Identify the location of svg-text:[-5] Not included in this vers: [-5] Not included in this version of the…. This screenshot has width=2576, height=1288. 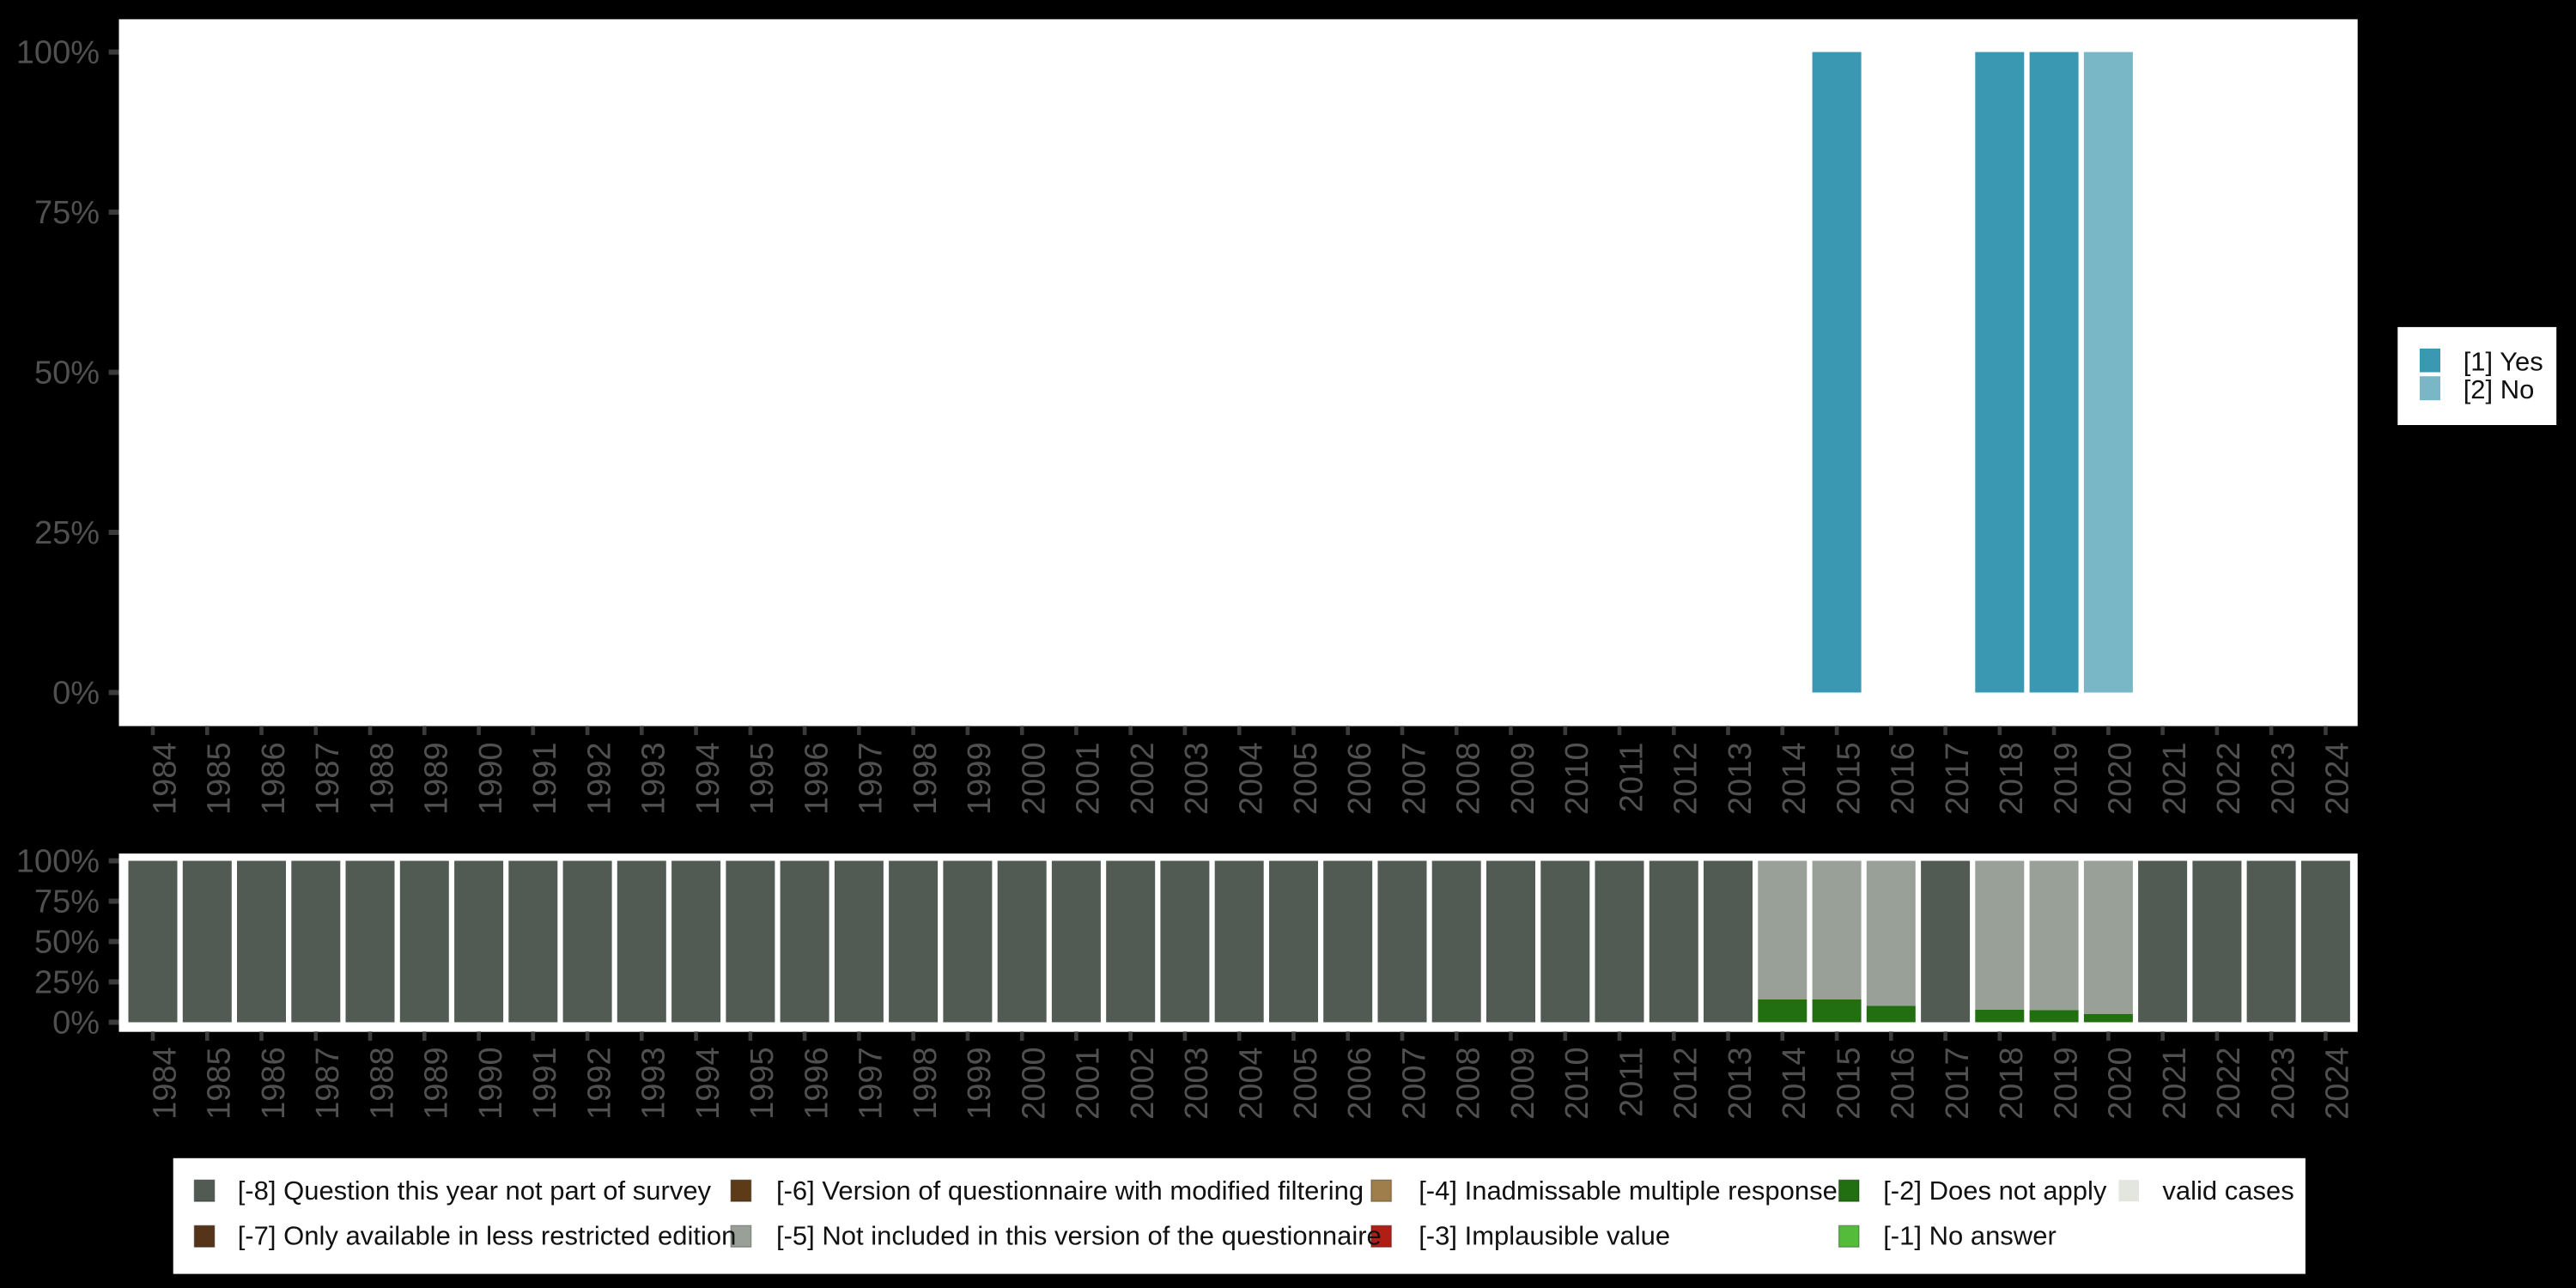
(1079, 1236).